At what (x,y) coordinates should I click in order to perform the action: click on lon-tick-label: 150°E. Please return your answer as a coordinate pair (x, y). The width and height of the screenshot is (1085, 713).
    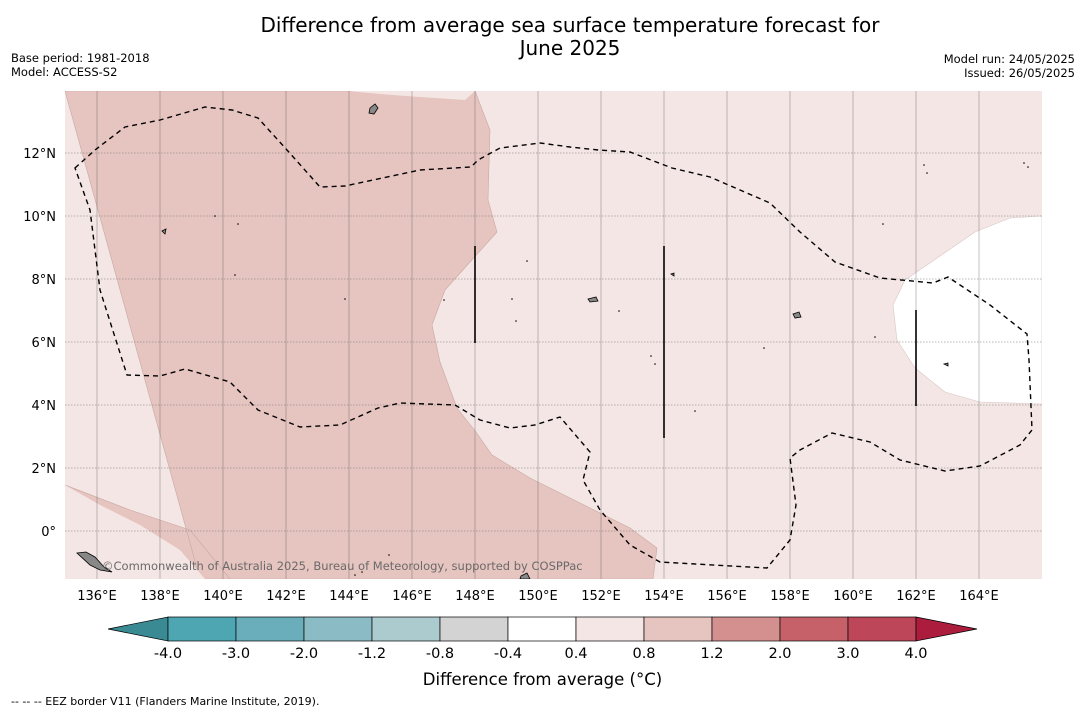
    Looking at the image, I should click on (538, 596).